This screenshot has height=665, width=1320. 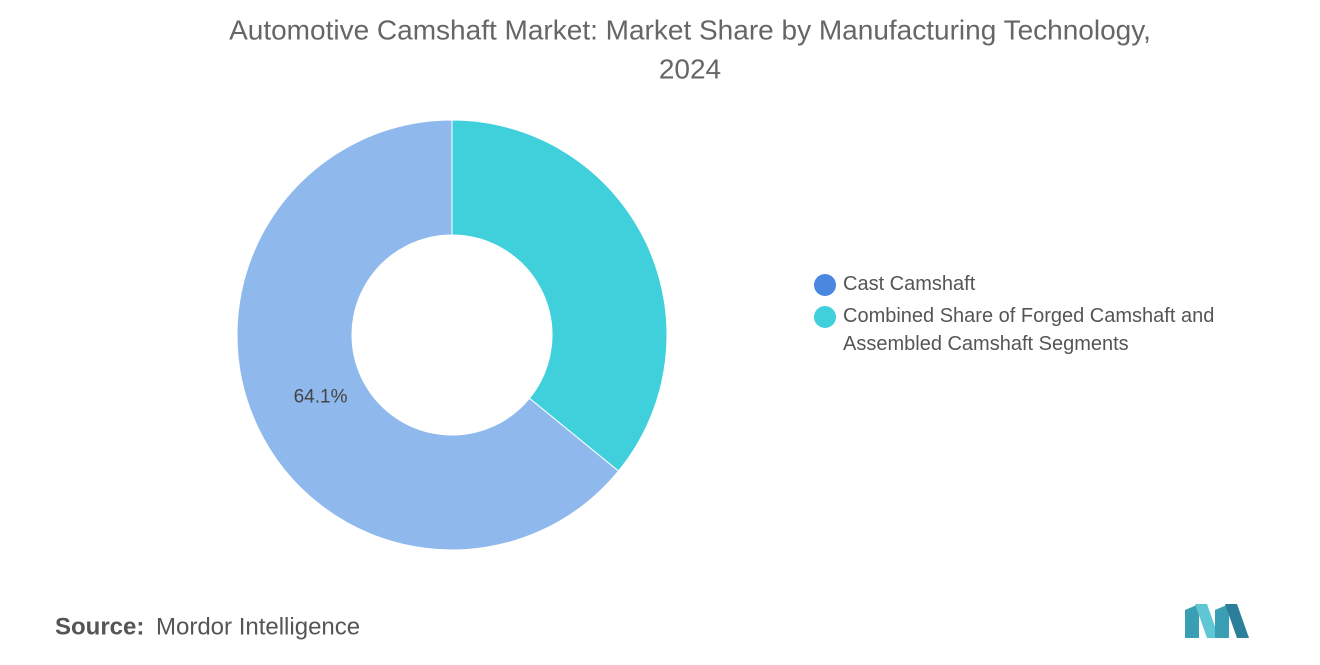 I want to click on data-label: 64.1%, so click(x=321, y=396).